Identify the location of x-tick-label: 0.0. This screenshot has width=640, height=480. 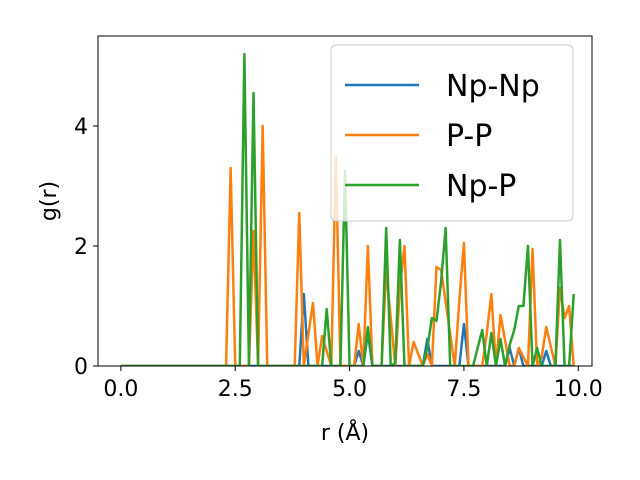
(120, 389).